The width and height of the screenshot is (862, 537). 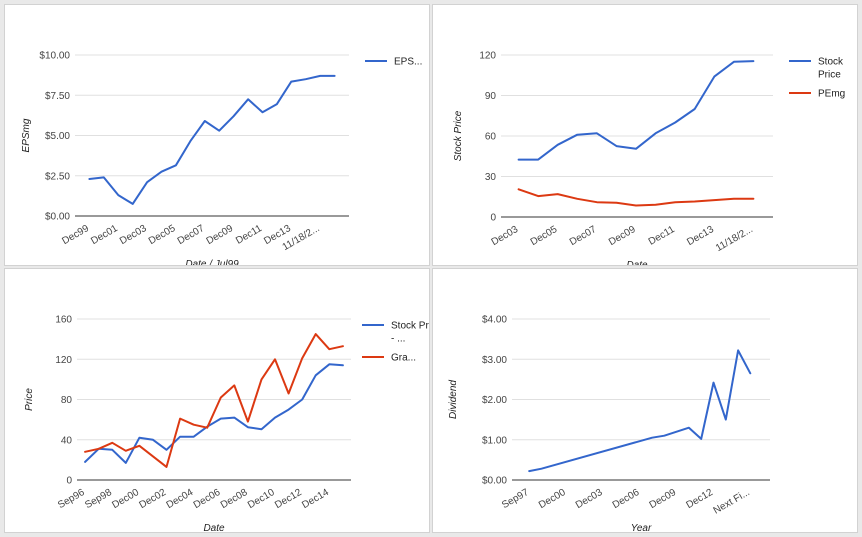 I want to click on y-tick-label: 160, so click(x=63, y=320).